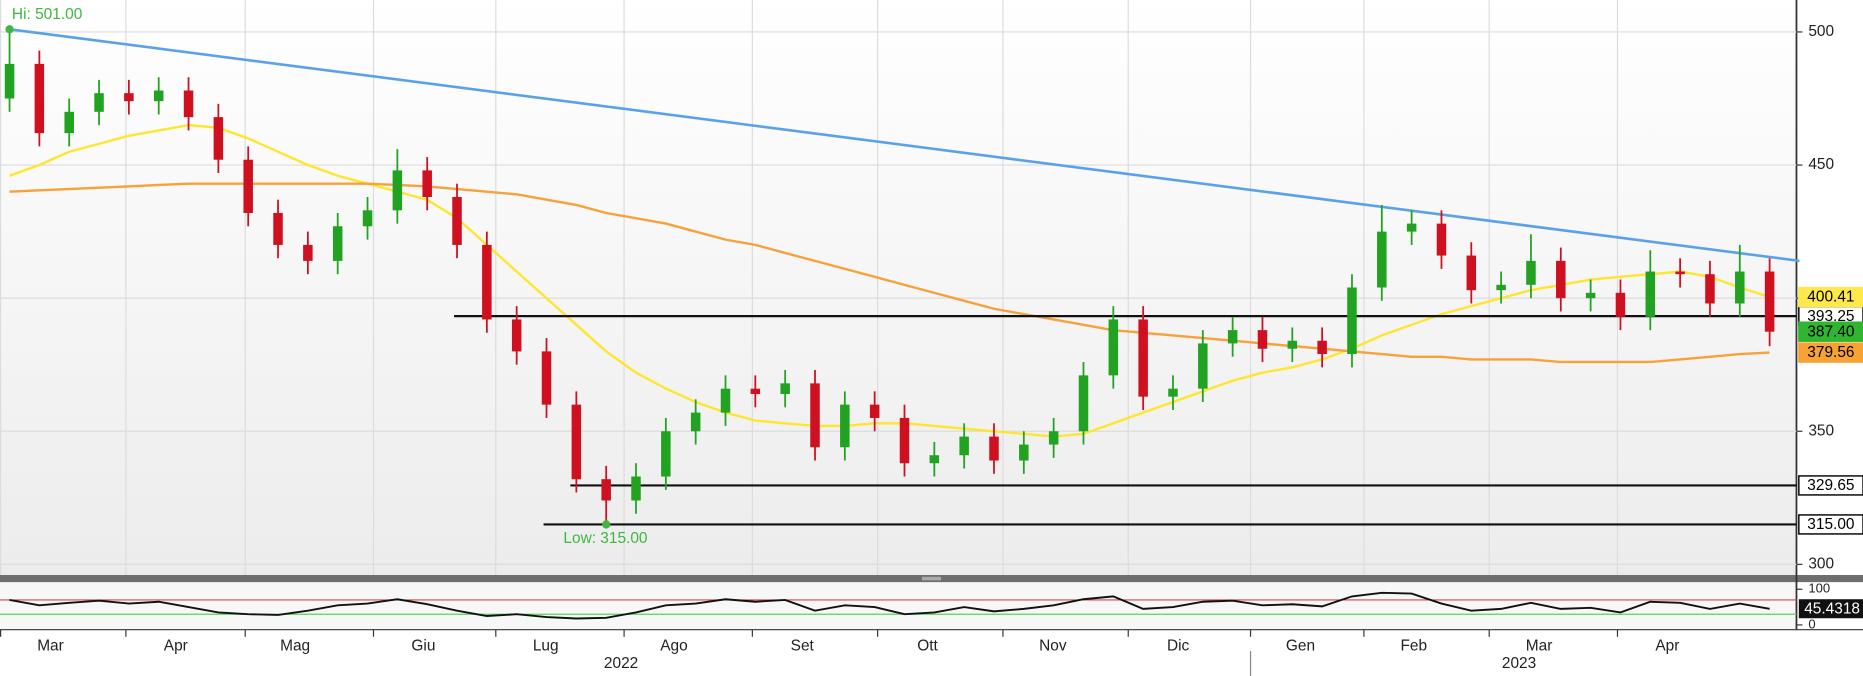  What do you see at coordinates (1811, 623) in the screenshot?
I see `rsi-tick-label: 0` at bounding box center [1811, 623].